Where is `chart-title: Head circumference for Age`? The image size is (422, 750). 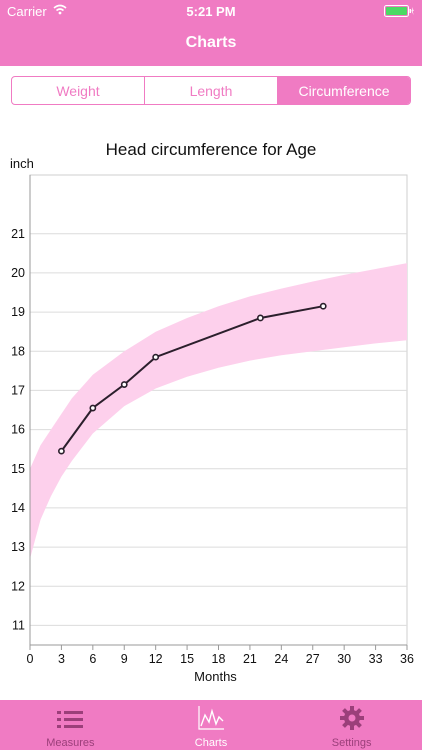
chart-title: Head circumference for Age is located at coordinates (211, 149).